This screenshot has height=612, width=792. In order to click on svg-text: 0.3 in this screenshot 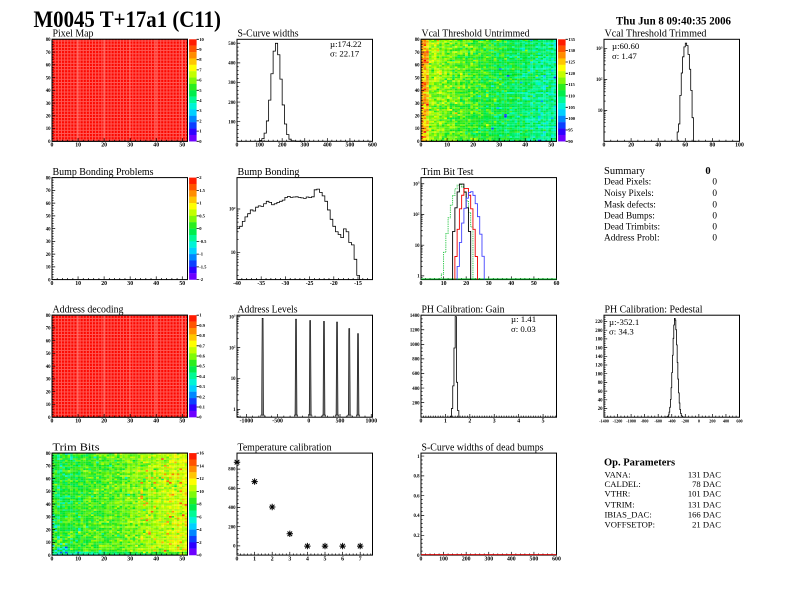, I will do `click(202, 386)`.